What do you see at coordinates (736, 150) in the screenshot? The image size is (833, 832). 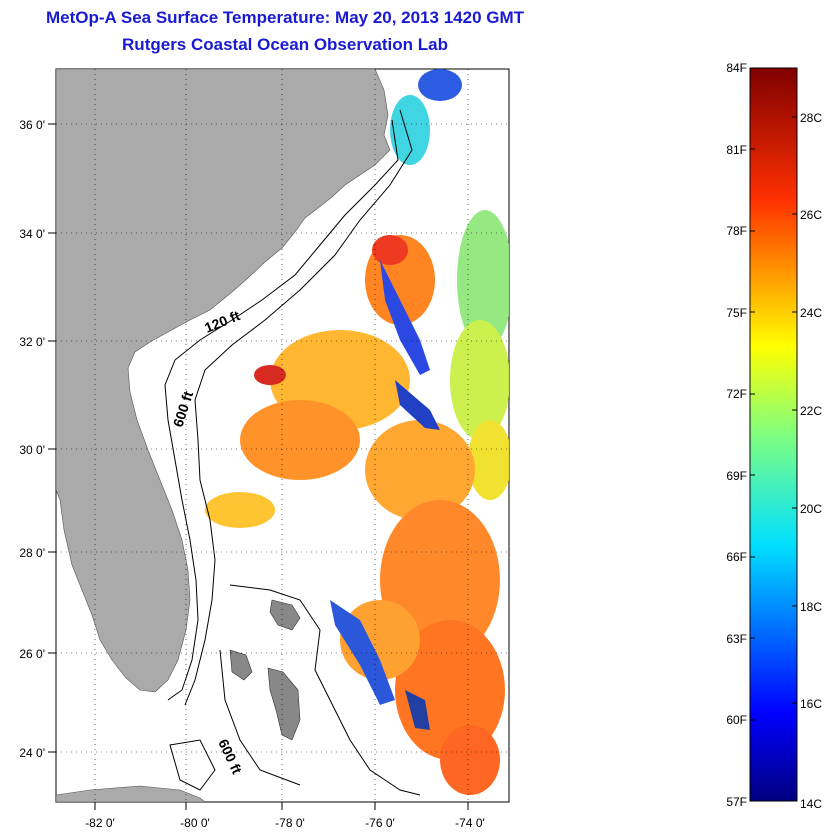 I see `colorbar-f-label: 81F` at bounding box center [736, 150].